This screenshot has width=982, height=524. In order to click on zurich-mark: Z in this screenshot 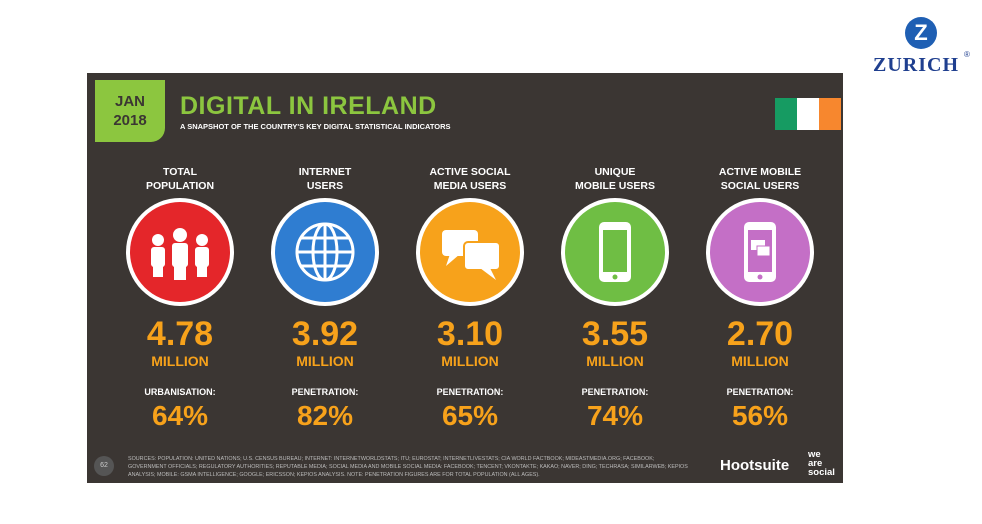, I will do `click(921, 33)`.